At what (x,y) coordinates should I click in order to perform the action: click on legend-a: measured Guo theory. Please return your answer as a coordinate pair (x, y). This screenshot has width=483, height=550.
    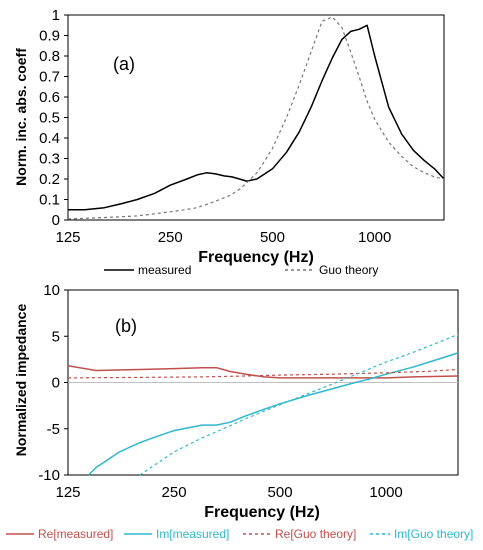
    Looking at the image, I should click on (241, 270).